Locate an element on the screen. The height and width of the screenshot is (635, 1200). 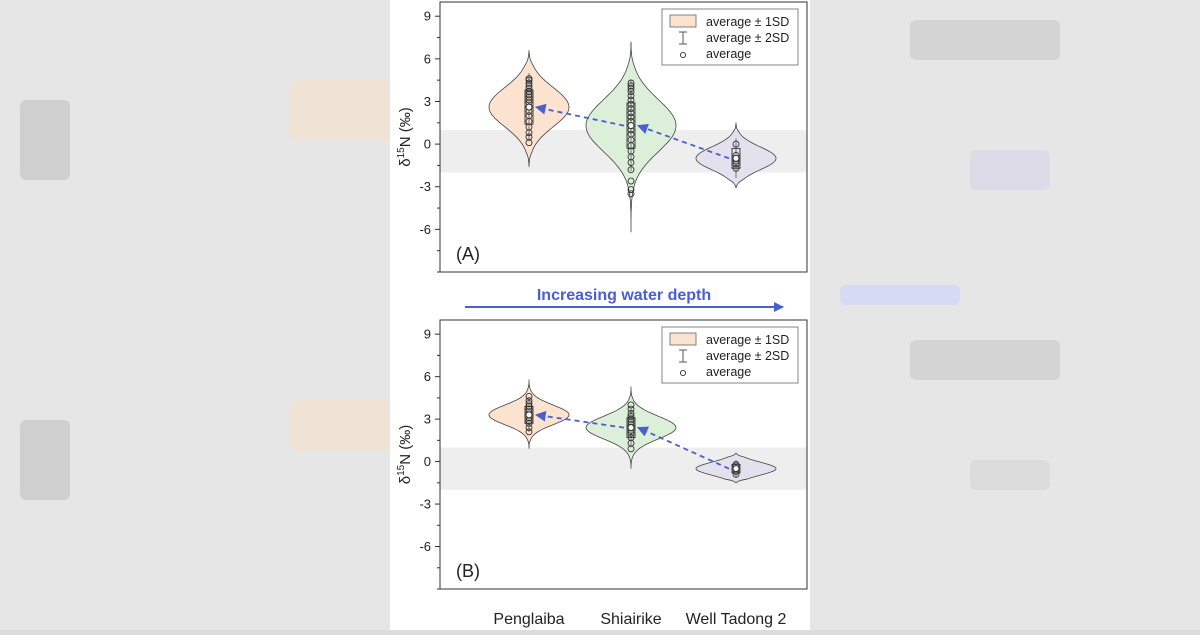
x-category-label: Penglaiba is located at coordinates (528, 619).